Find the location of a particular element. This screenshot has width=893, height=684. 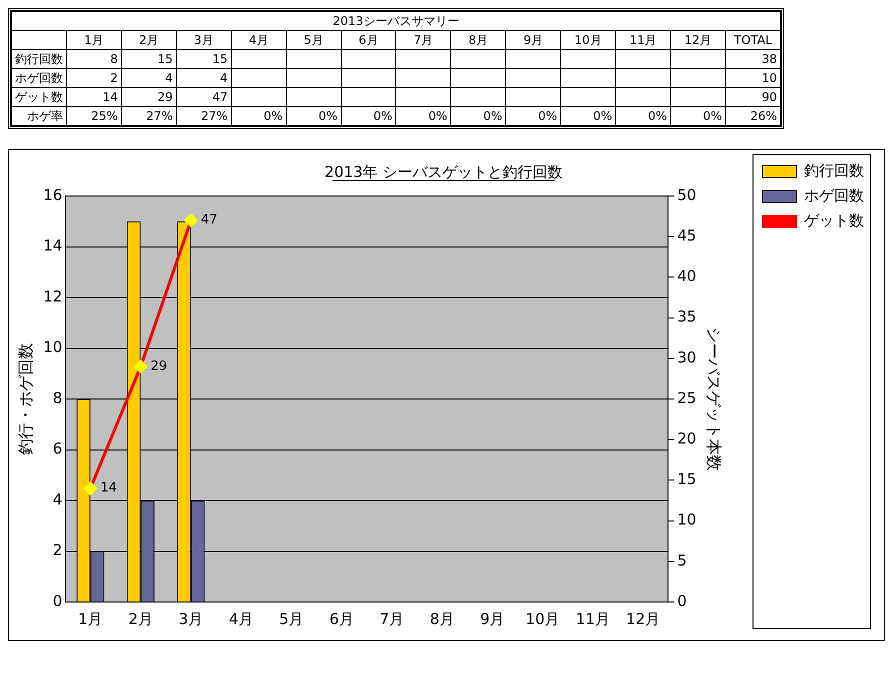

data-label: 26% is located at coordinates (752, 116).